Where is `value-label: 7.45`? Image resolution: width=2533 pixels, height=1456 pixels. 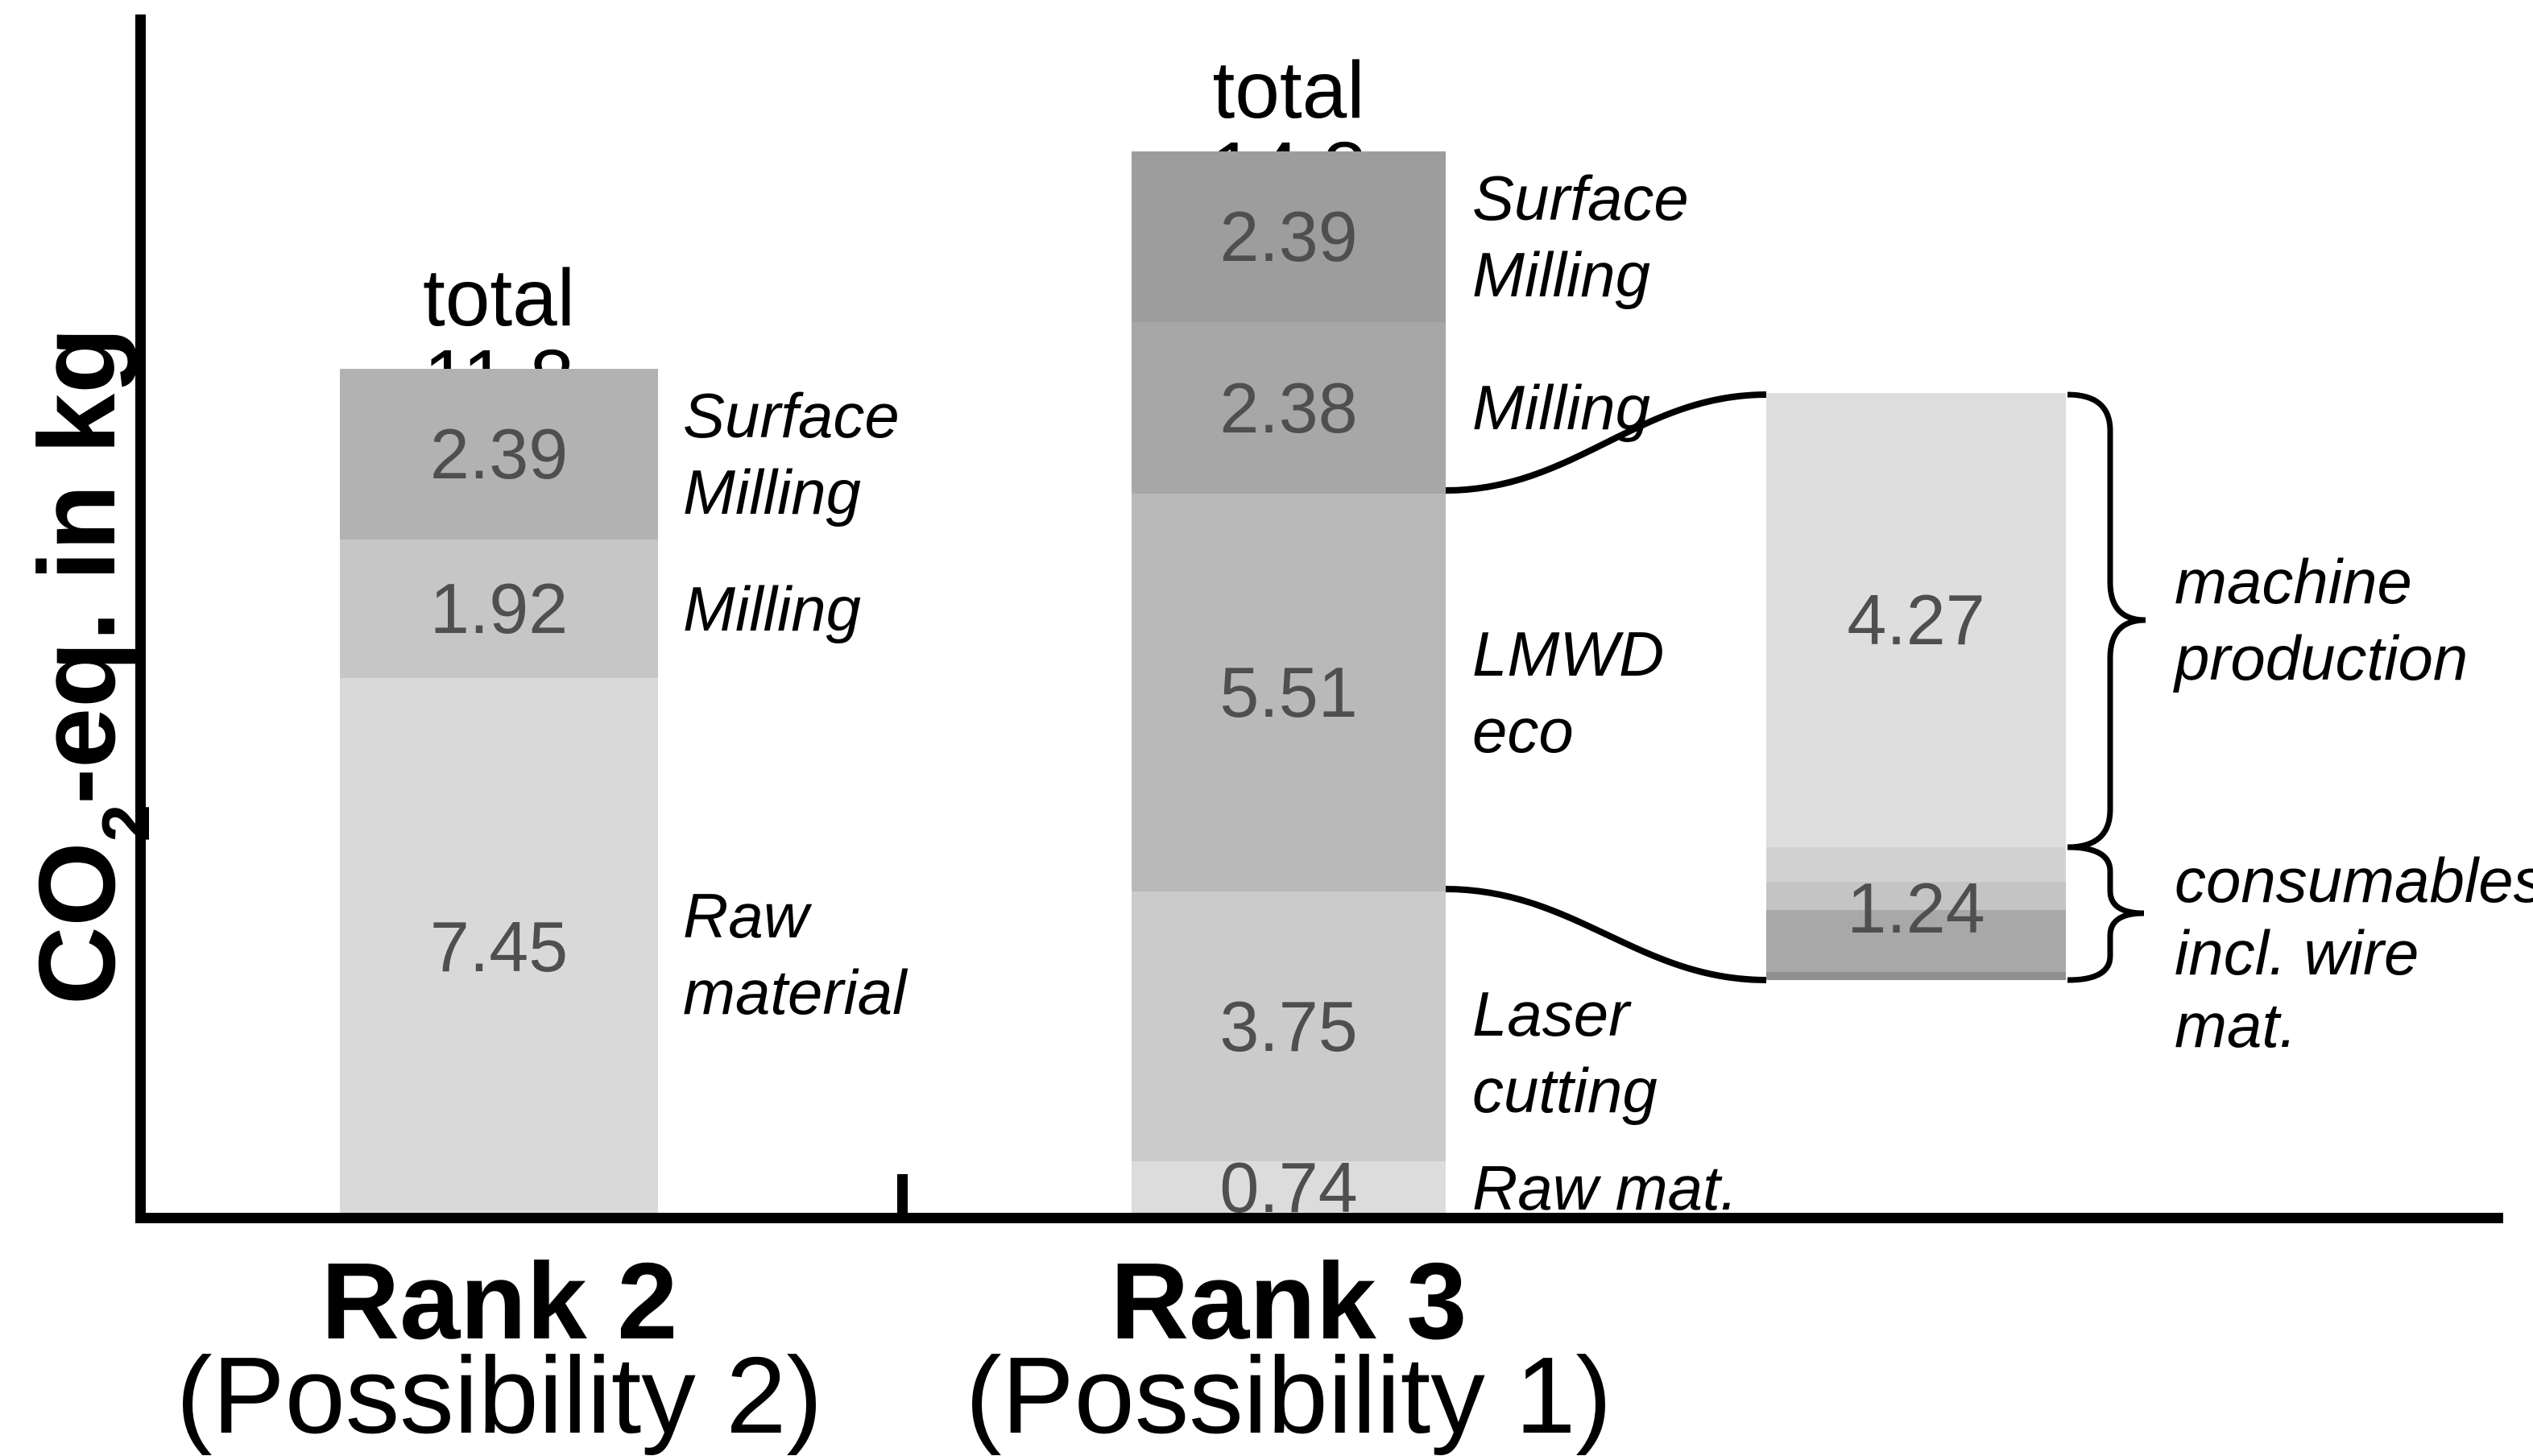
value-label: 7.45 is located at coordinates (499, 947).